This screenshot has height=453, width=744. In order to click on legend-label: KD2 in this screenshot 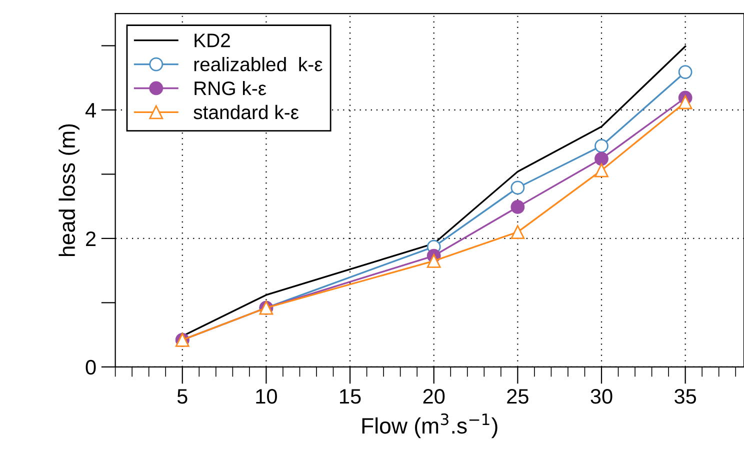, I will do `click(212, 41)`.